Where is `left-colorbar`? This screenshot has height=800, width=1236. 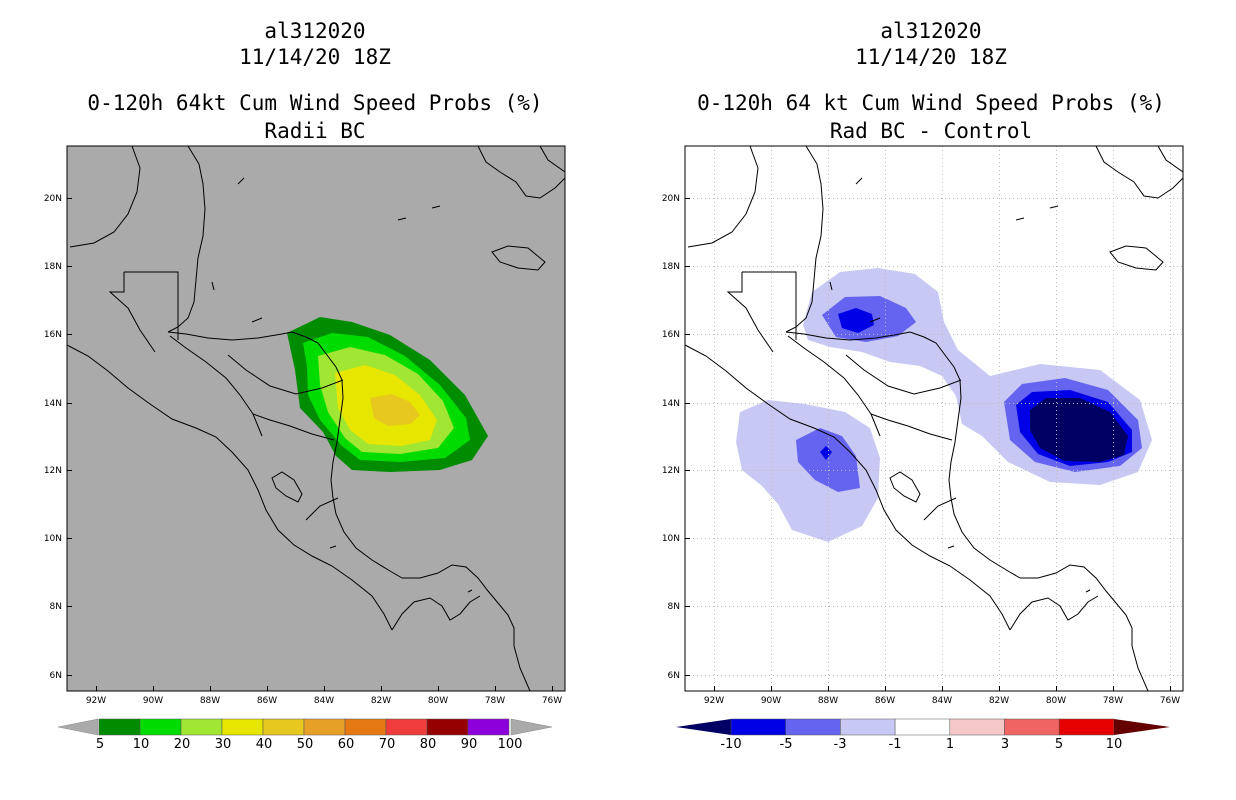 left-colorbar is located at coordinates (305, 727).